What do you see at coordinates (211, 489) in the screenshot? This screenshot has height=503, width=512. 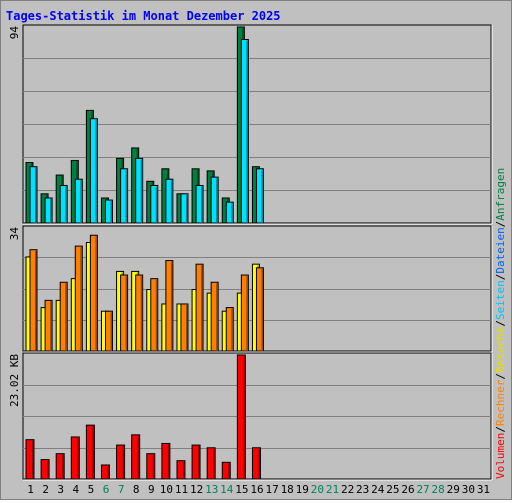 I see `x-tick-label-day-13: 13` at bounding box center [211, 489].